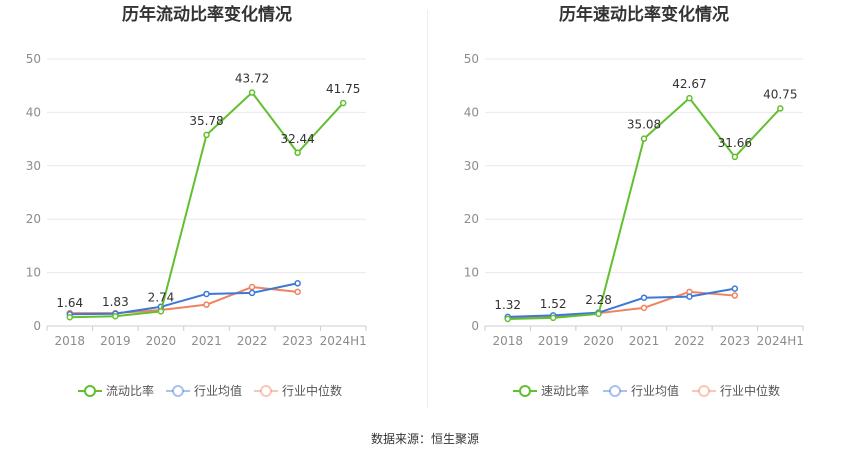 Image resolution: width=850 pixels, height=459 pixels. Describe the element at coordinates (400, 439) in the screenshot. I see `data-source-label: 数据来源：` at that location.